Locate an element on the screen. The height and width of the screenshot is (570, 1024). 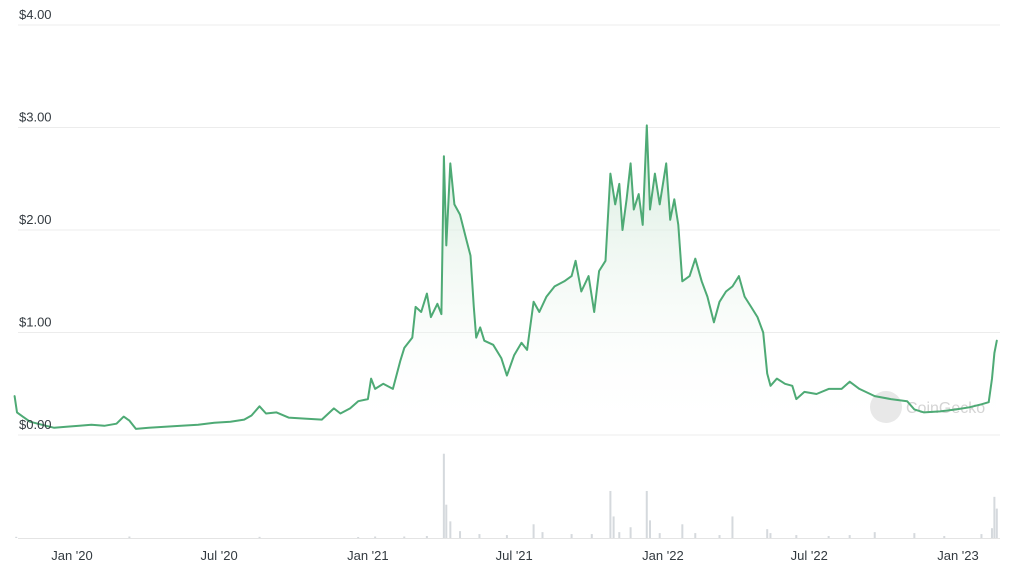
y-tick-label: $2.00 is located at coordinates (35, 219).